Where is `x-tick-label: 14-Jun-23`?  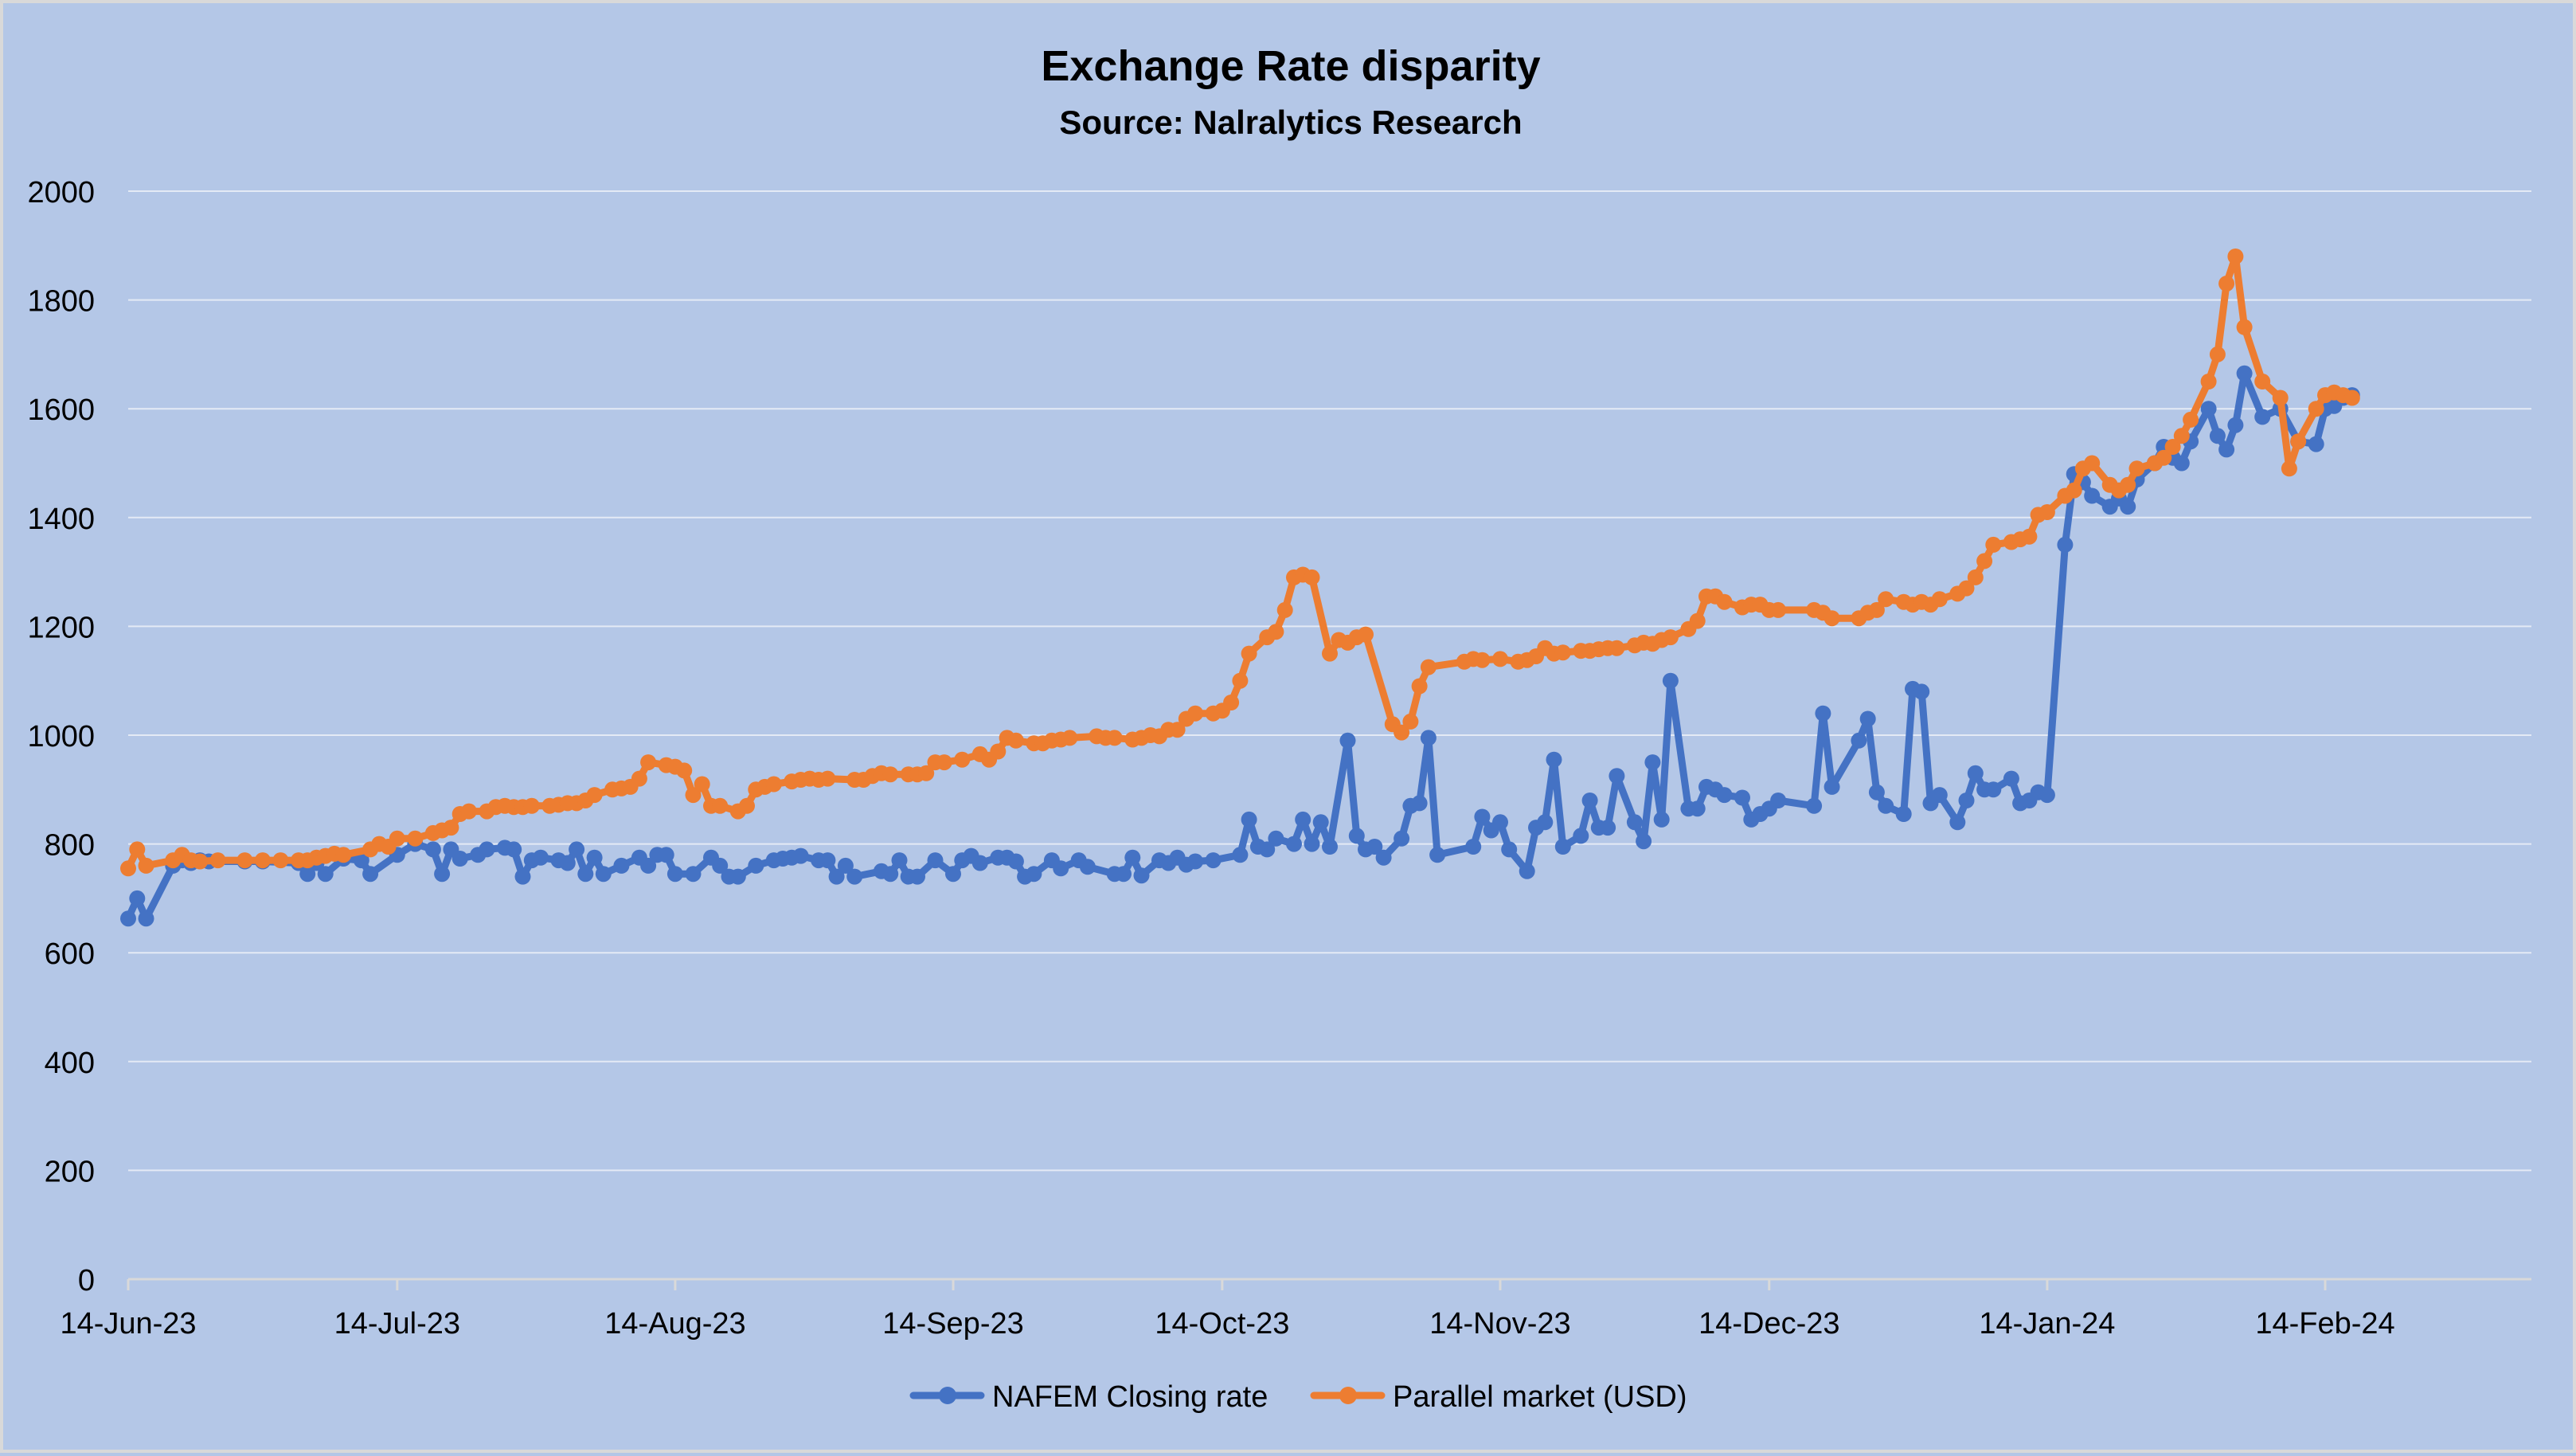
x-tick-label: 14-Jun-23 is located at coordinates (128, 1324).